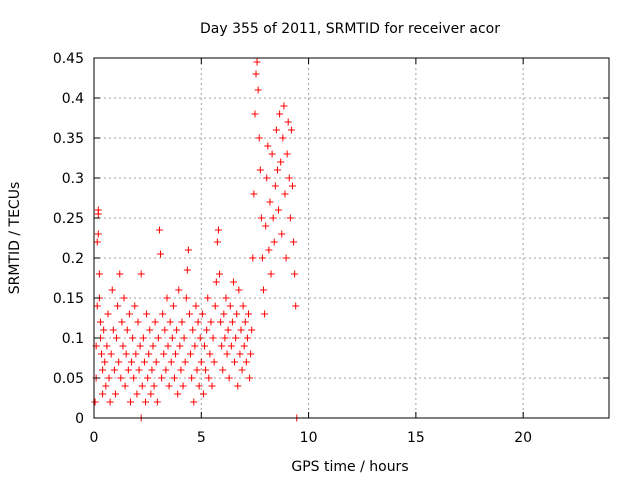 This screenshot has height=480, width=640. What do you see at coordinates (73, 339) in the screenshot?
I see `y-tick-label: 0.1` at bounding box center [73, 339].